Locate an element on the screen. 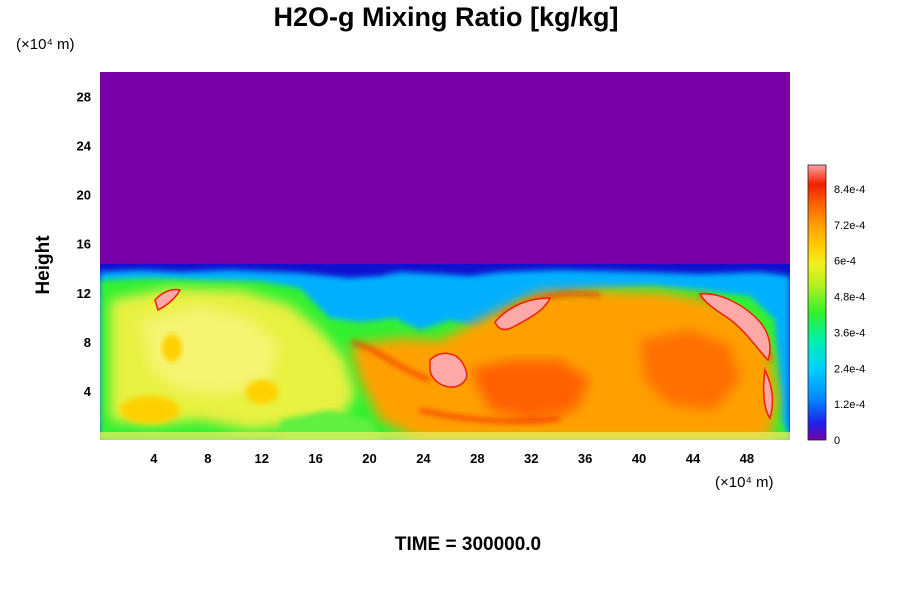 The image size is (900, 600). right-deep-orange-core is located at coordinates (530, 390).